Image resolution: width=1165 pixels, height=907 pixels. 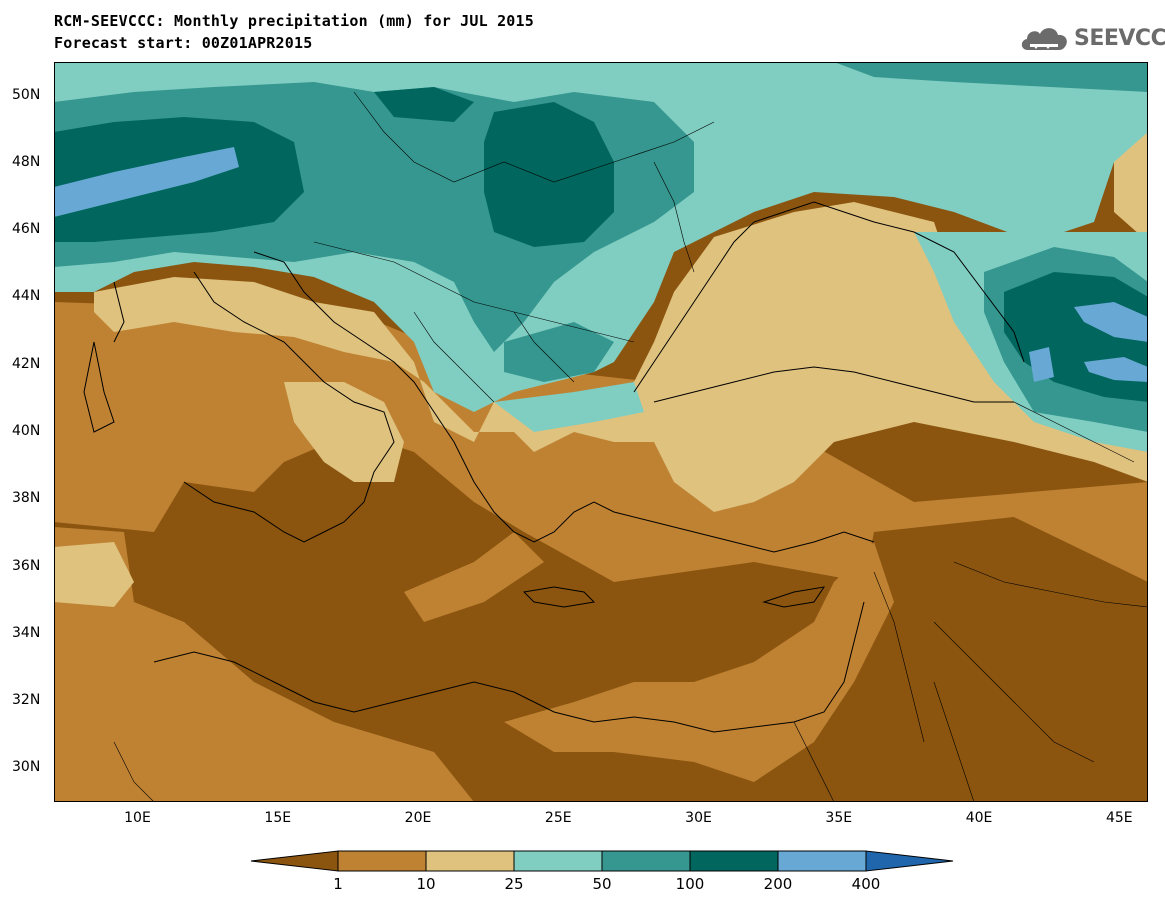 What do you see at coordinates (1044, 39) in the screenshot?
I see `cloud-icon` at bounding box center [1044, 39].